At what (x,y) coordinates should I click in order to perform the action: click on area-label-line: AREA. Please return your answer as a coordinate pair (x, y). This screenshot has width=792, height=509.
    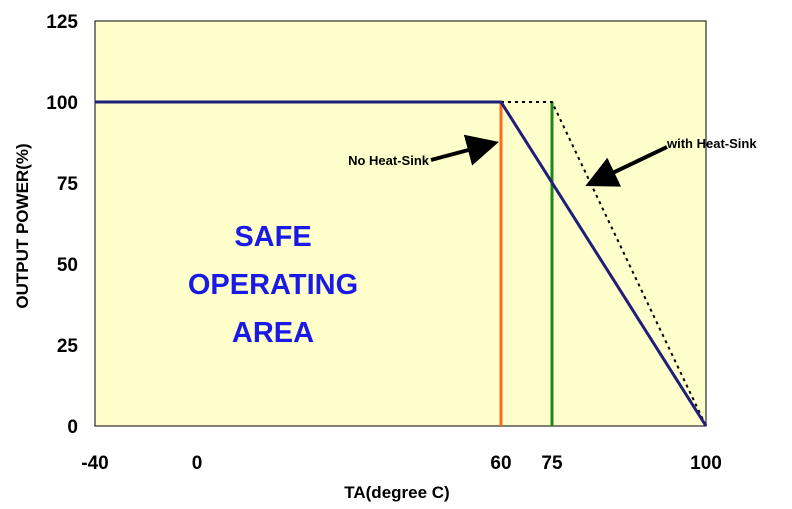
    Looking at the image, I should click on (273, 333).